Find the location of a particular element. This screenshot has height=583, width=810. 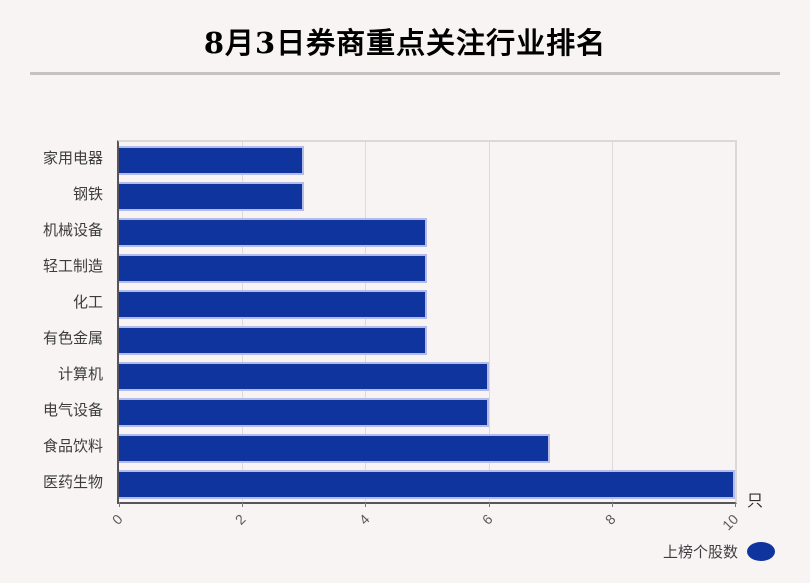

x-tick-label-wrap: 8 is located at coordinates (585, 519).